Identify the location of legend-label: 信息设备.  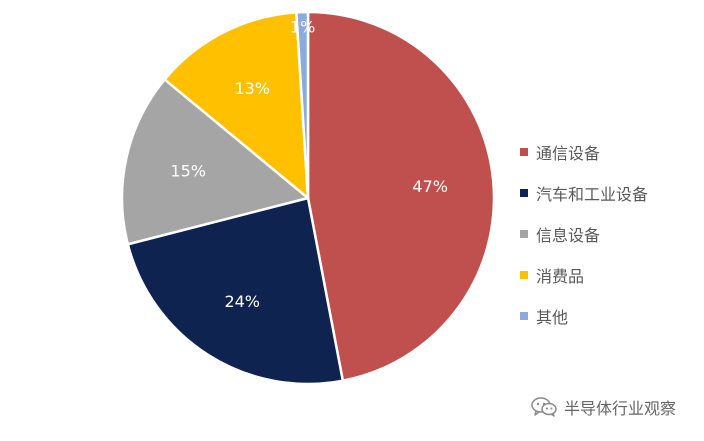
(568, 235).